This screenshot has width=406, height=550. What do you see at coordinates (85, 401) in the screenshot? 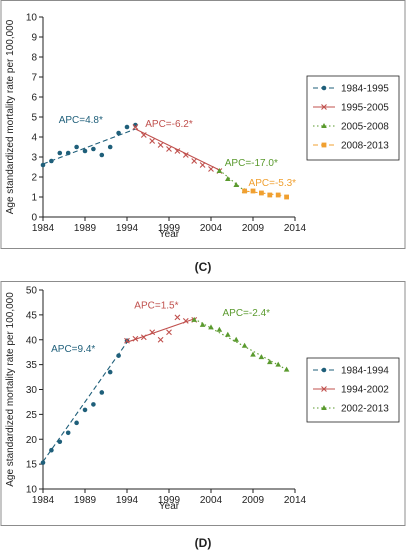
I see `series-fit-line-1984-1994` at bounding box center [85, 401].